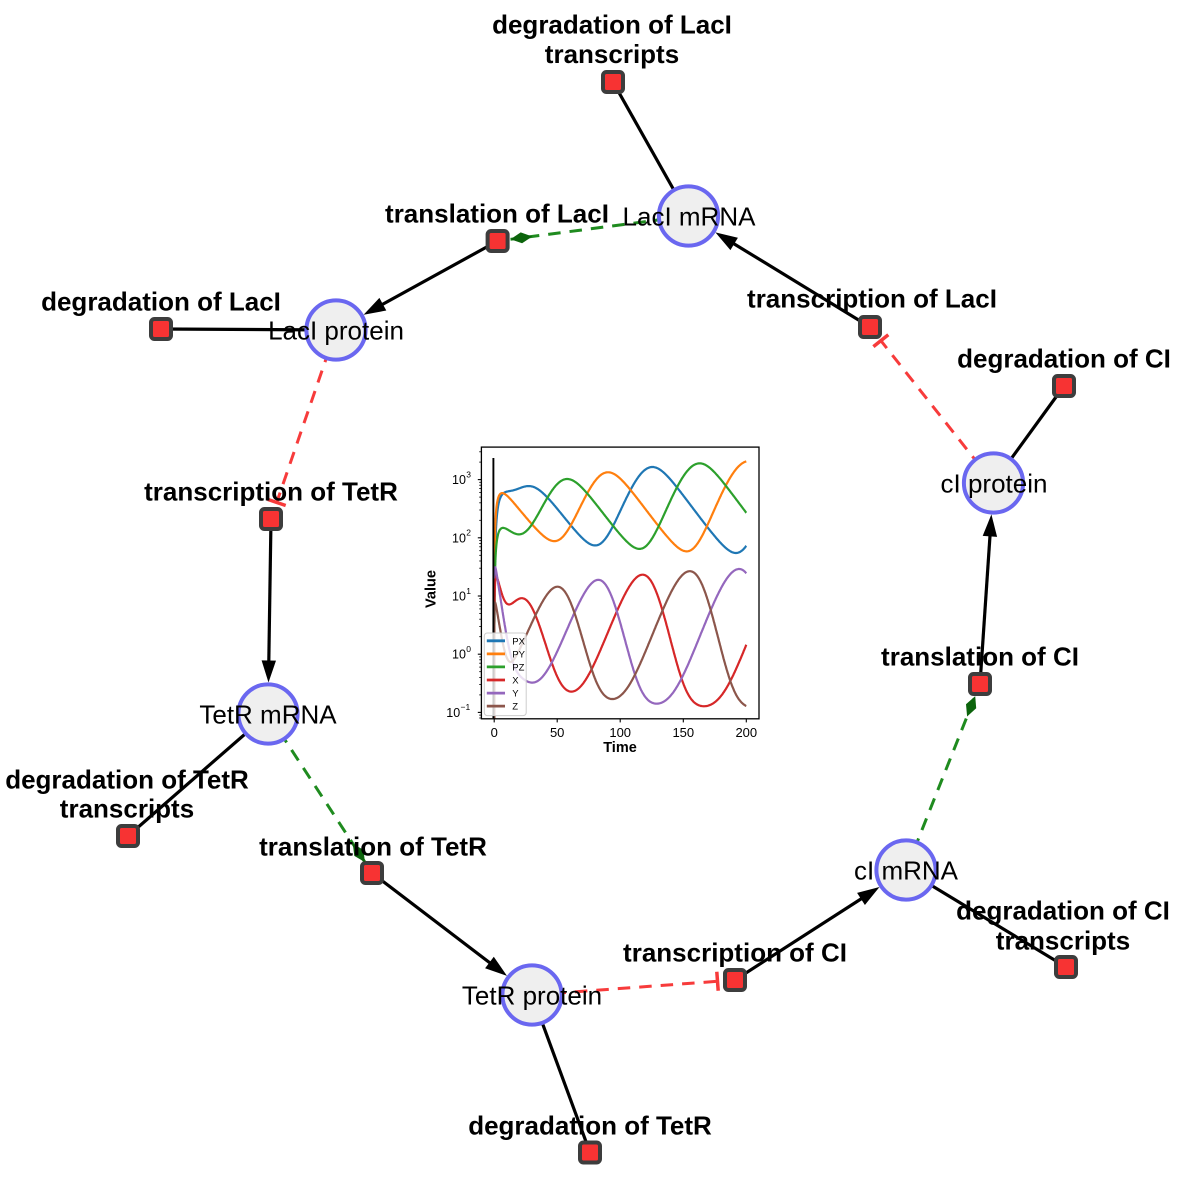 The image size is (1189, 1200). I want to click on svg-text: translation of LacI, so click(497, 214).